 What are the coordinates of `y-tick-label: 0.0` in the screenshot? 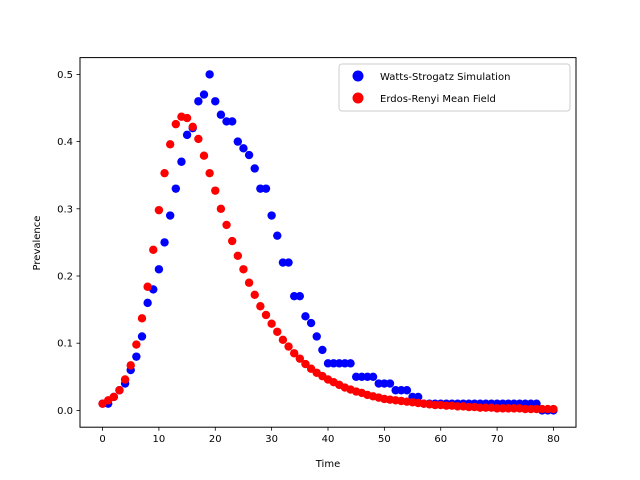 It's located at (65, 411).